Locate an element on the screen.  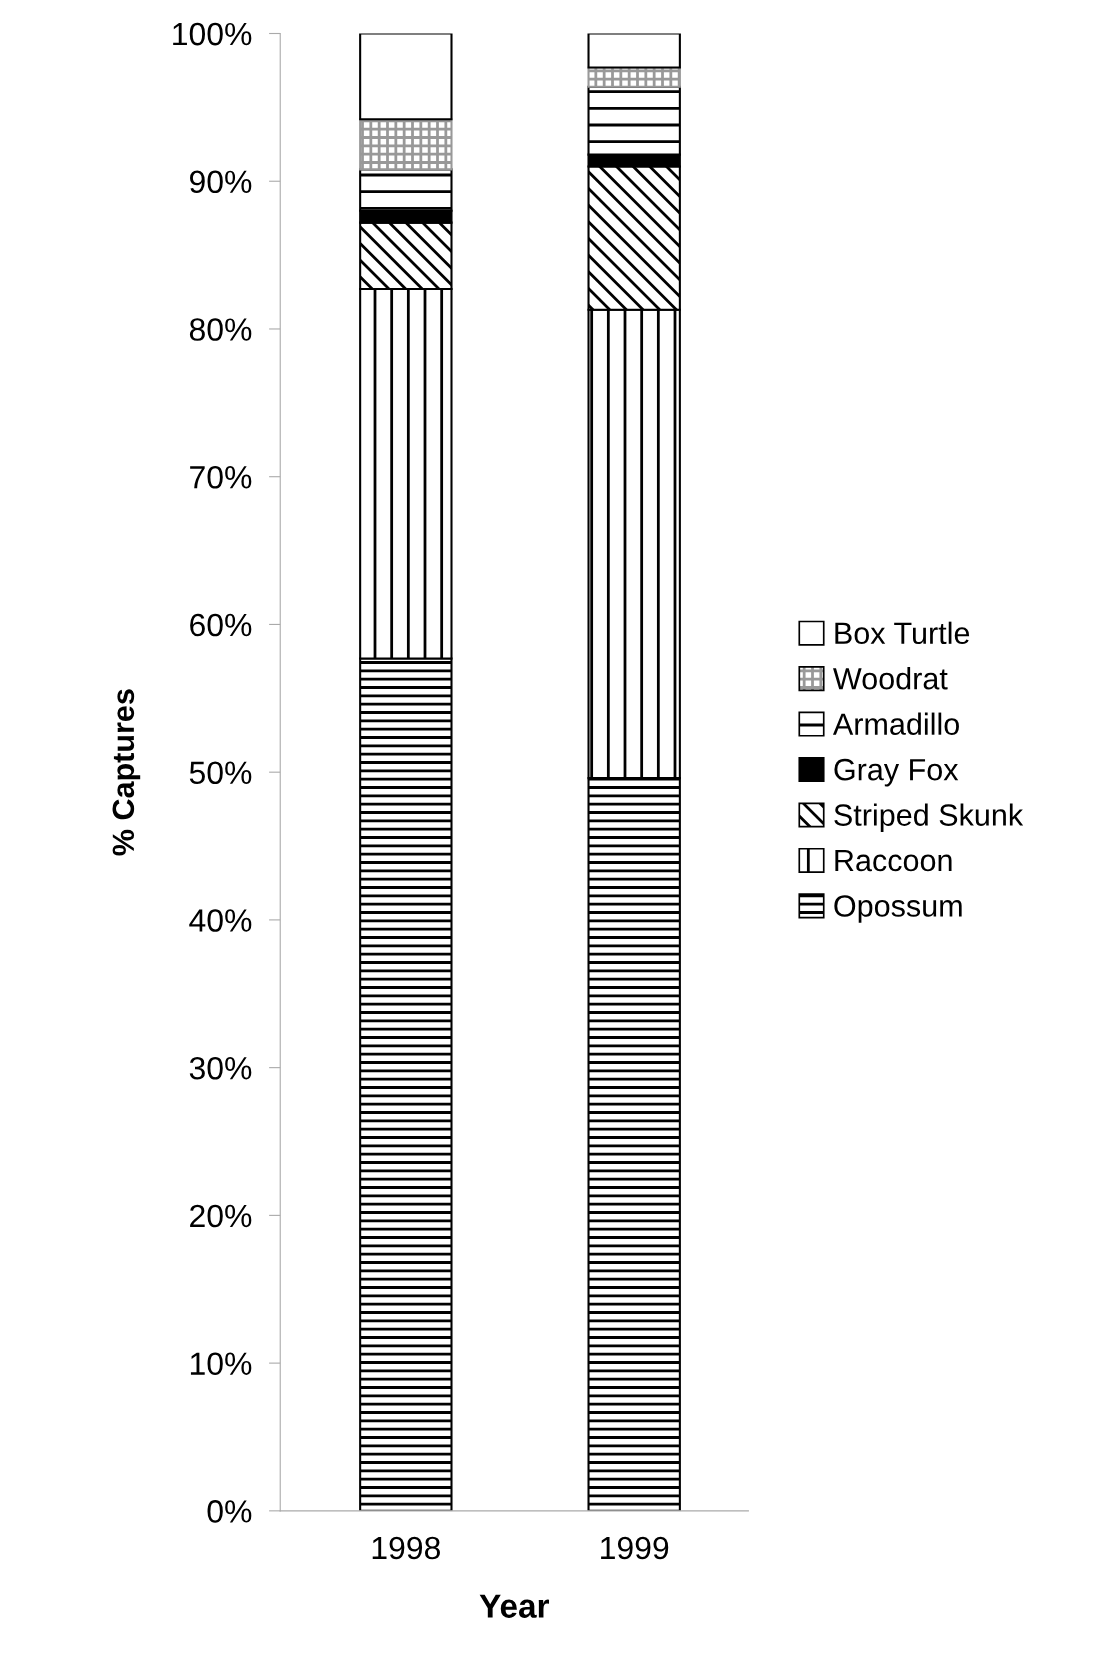
legend-label: Armadillo is located at coordinates (895, 724).